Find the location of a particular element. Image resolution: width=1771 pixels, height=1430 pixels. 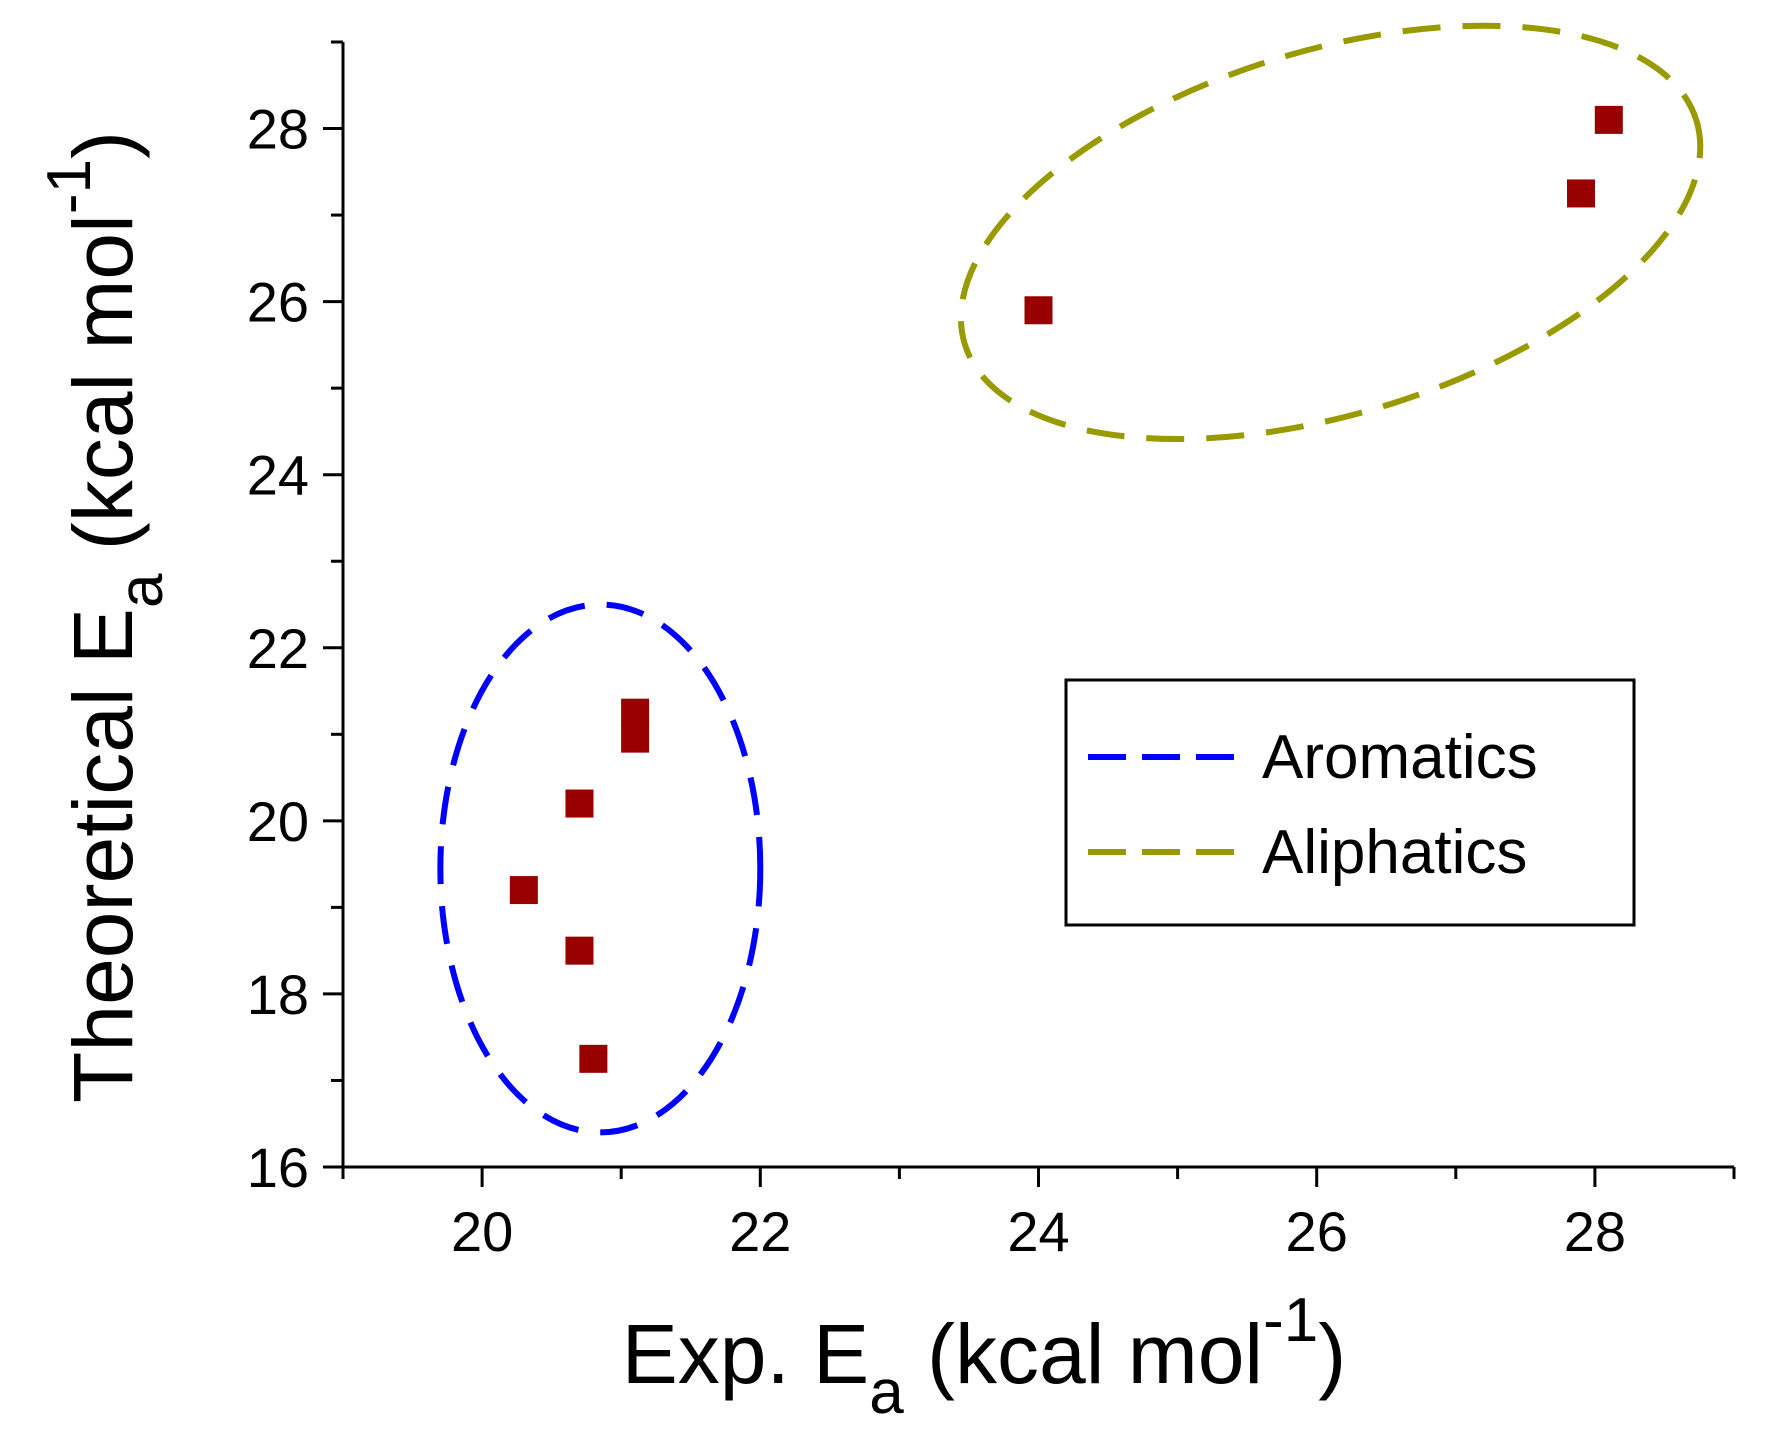

group-ellipse-aromatics is located at coordinates (600, 868).